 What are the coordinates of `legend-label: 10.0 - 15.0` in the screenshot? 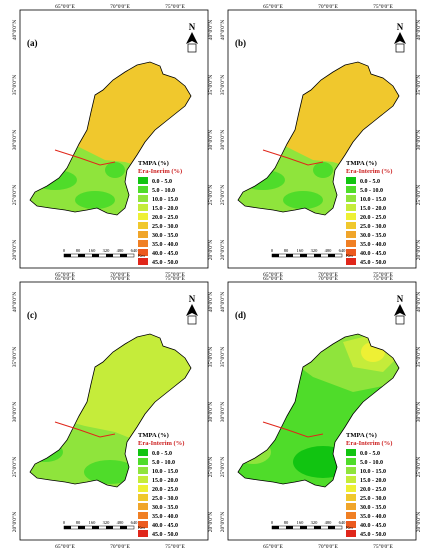 It's located at (373, 200).